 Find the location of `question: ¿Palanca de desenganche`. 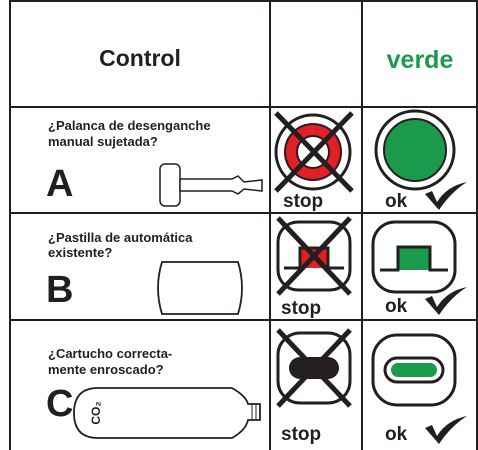

question: ¿Palanca de desenganche is located at coordinates (129, 125).